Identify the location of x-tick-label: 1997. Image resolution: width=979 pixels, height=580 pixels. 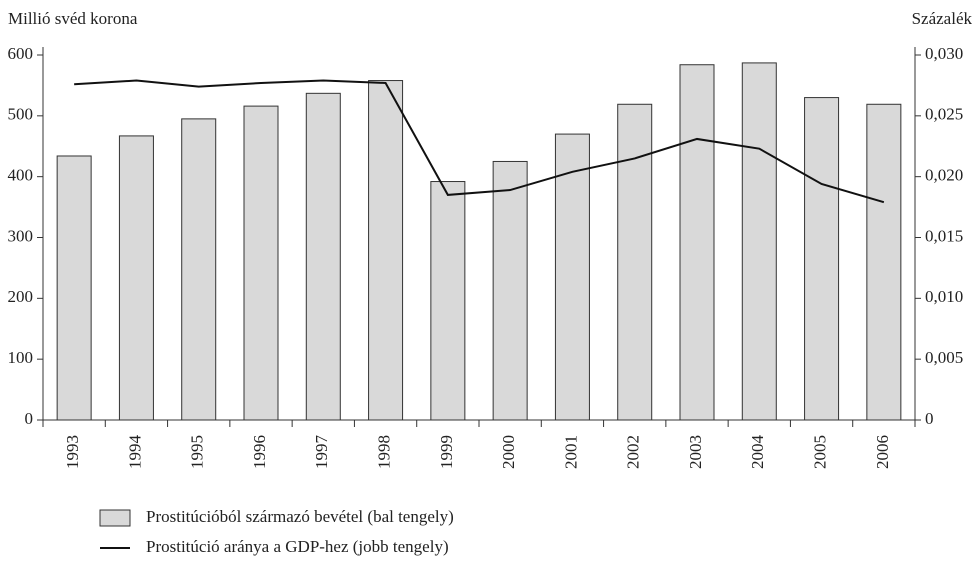
(321, 452).